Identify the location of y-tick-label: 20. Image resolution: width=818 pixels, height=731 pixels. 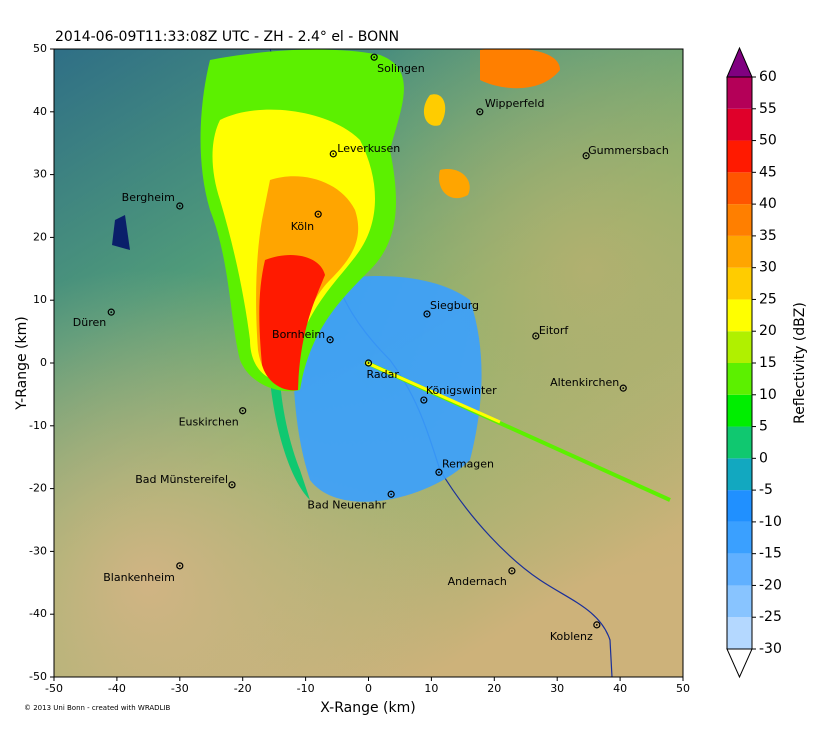
(40, 236).